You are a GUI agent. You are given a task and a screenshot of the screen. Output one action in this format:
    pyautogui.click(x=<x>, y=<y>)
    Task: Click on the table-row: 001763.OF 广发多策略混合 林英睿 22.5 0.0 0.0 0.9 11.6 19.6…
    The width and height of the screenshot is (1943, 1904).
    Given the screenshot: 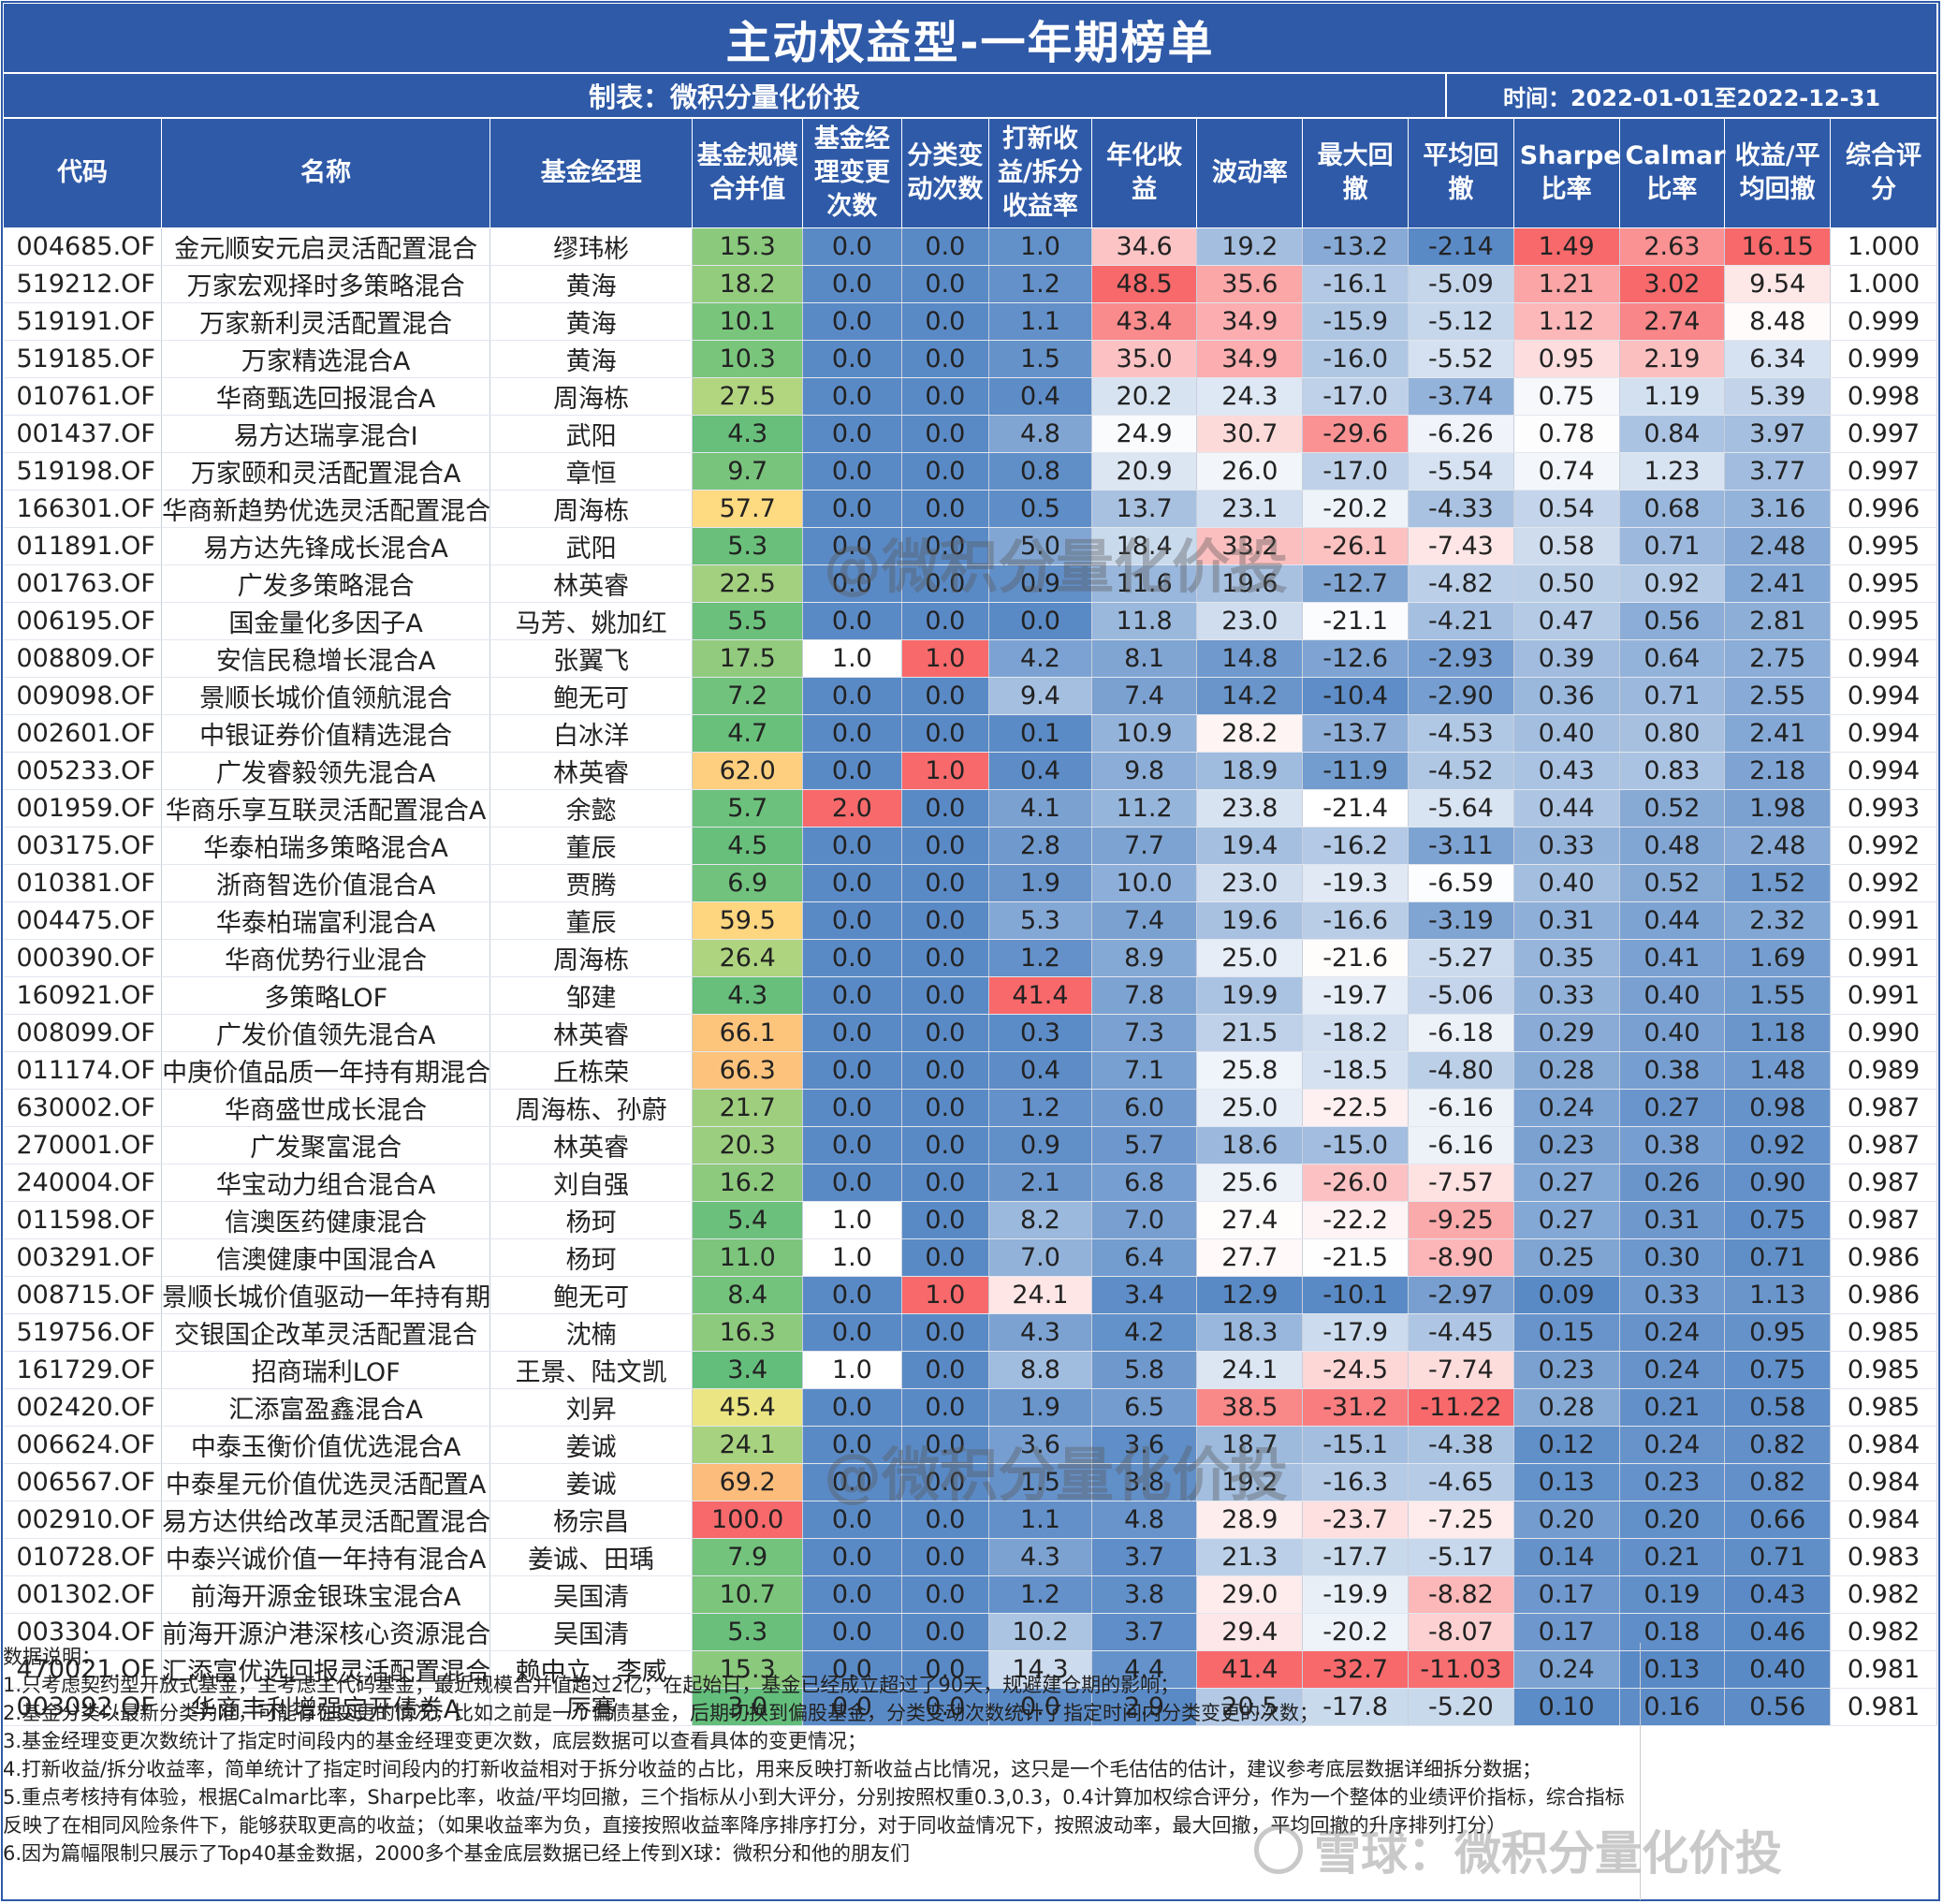 What is the action you would take?
    pyautogui.click(x=970, y=583)
    